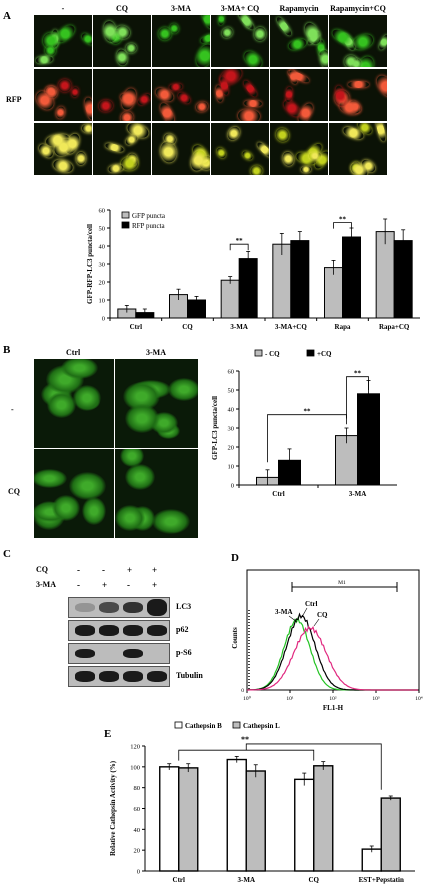 The height and width of the screenshot is (889, 431). Describe the element at coordinates (332, 653) in the screenshot. I see `histogram-3ma` at that location.